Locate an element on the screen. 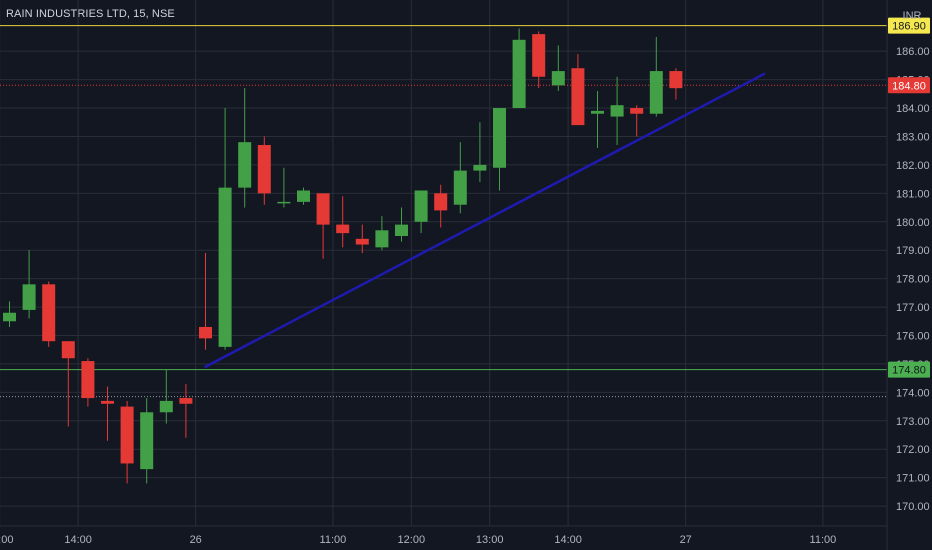  support-tag-label: 174.80 is located at coordinates (909, 371).